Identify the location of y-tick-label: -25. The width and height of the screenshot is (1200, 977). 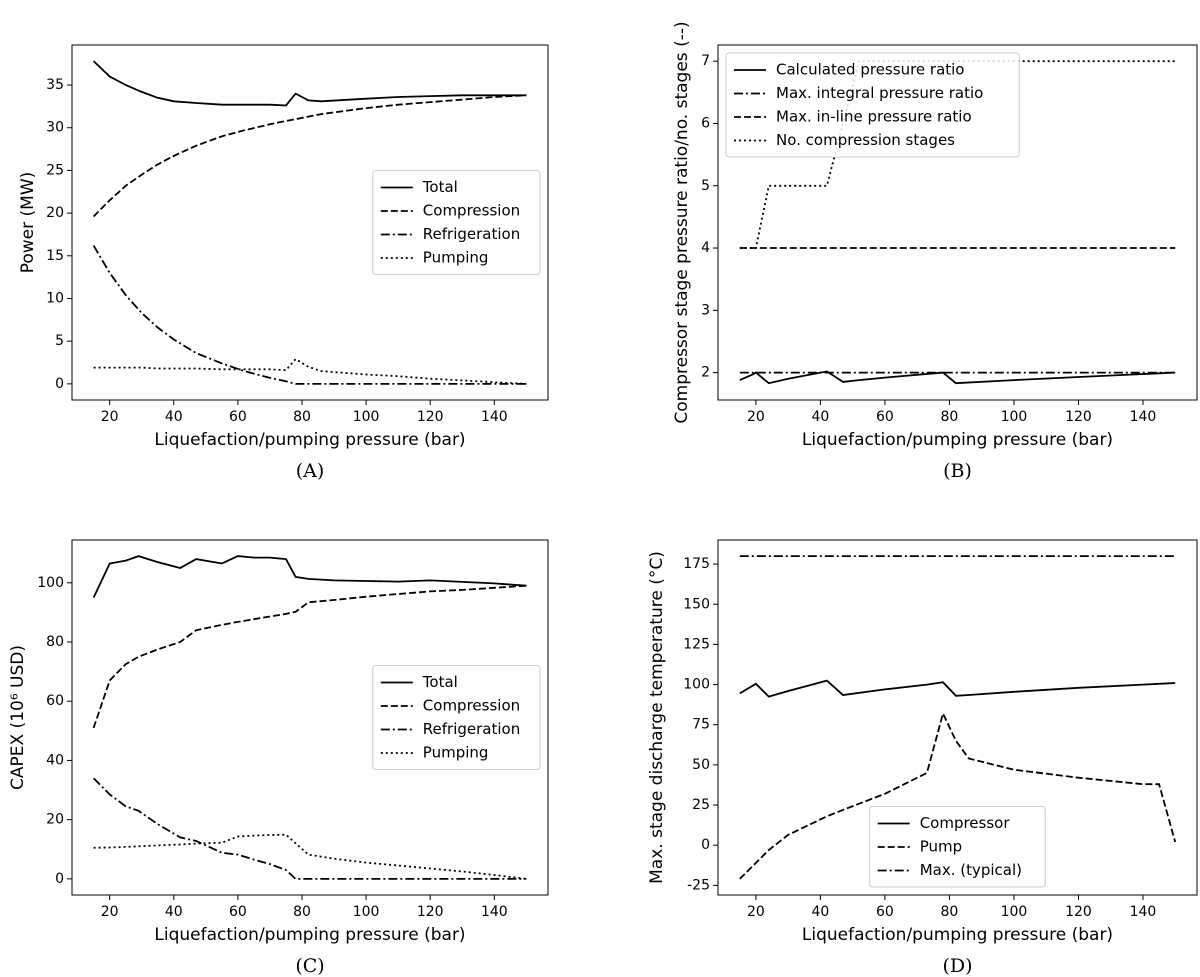
(698, 885).